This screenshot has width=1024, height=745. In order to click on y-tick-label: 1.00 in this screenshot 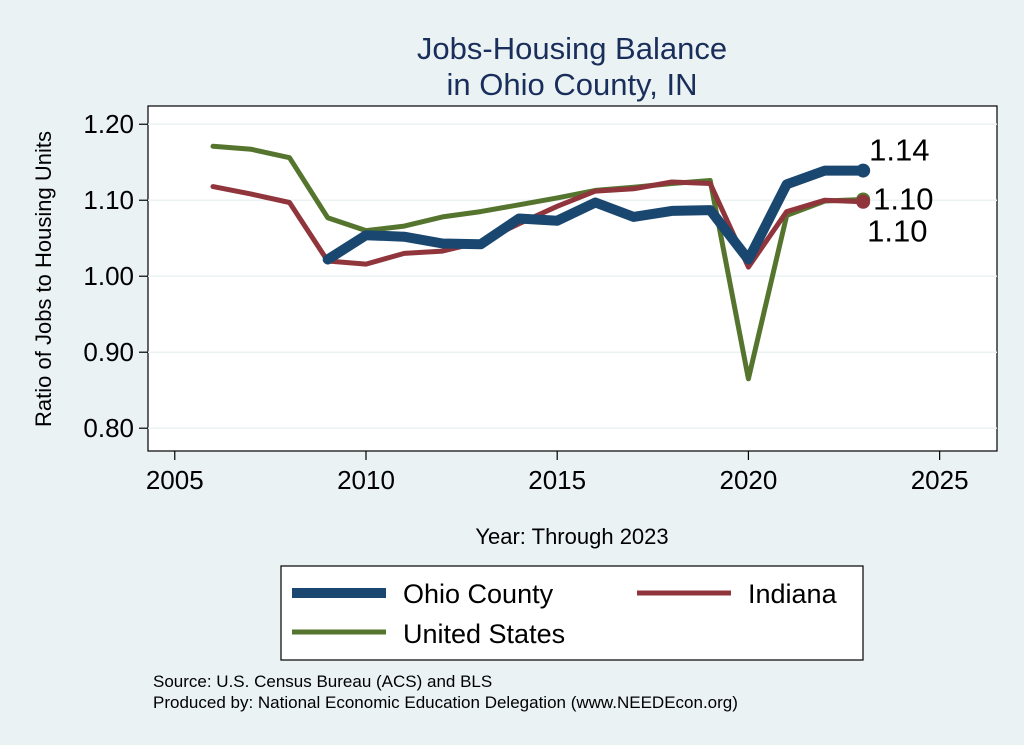, I will do `click(108, 276)`.